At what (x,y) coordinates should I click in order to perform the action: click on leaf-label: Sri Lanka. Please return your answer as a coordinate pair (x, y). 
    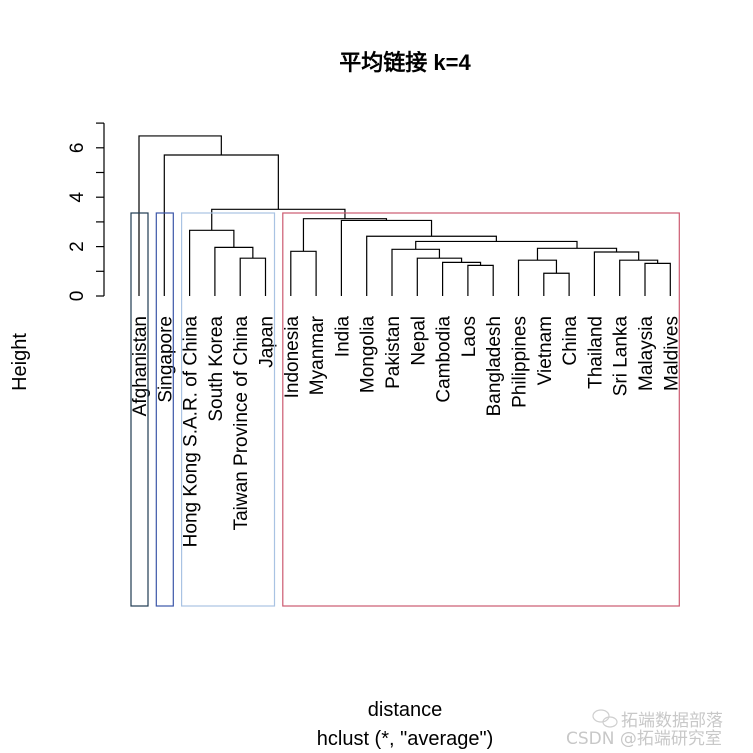
    Looking at the image, I should click on (621, 356).